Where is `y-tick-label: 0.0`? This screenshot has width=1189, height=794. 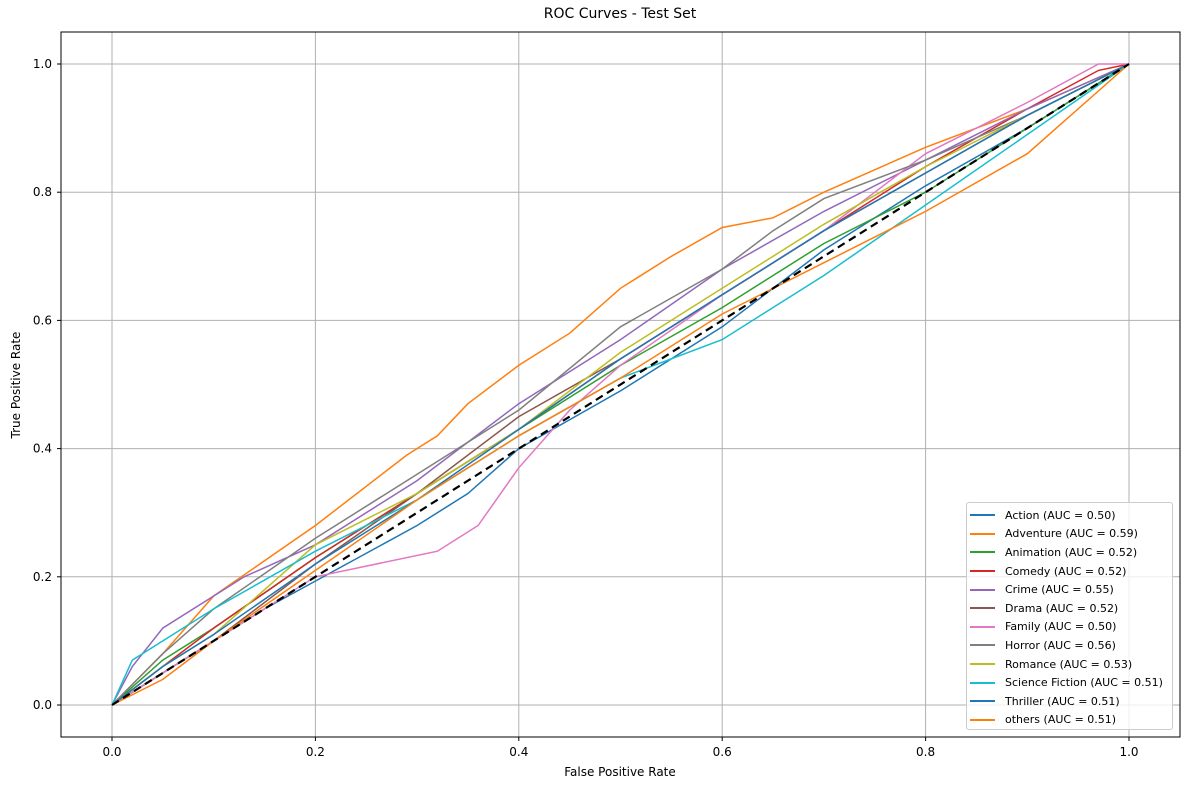
y-tick-label: 0.0 is located at coordinates (42, 705).